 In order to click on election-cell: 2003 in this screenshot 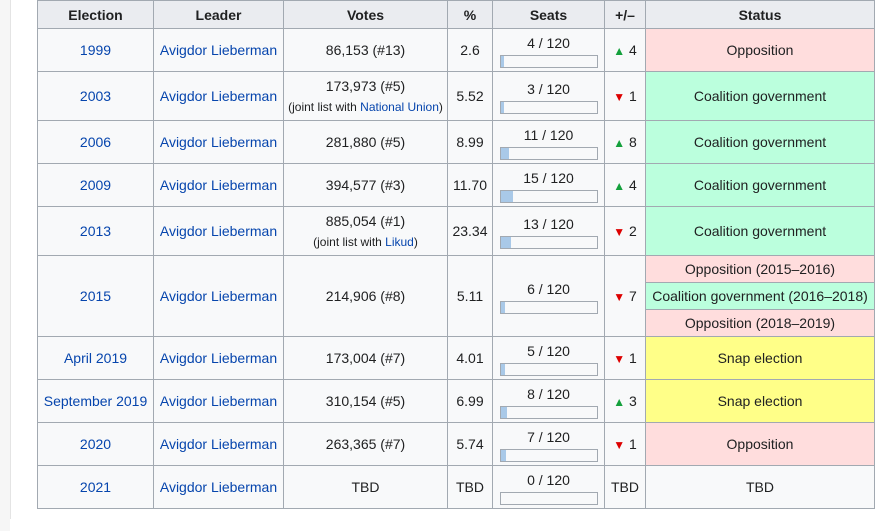, I will do `click(95, 96)`.